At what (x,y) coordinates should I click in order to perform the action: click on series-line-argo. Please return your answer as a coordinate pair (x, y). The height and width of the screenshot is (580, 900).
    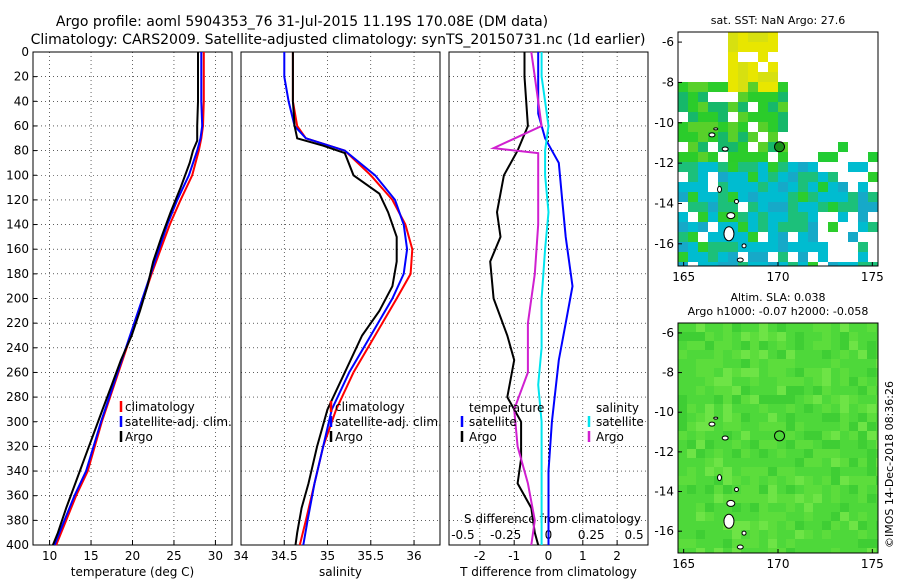
    Looking at the image, I should click on (125, 299).